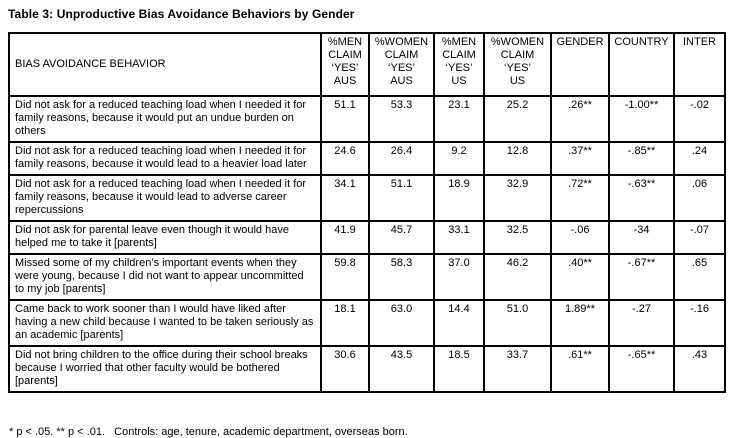 This screenshot has height=438, width=731. Describe the element at coordinates (699, 64) in the screenshot. I see `column-header-inter: INTER` at that location.